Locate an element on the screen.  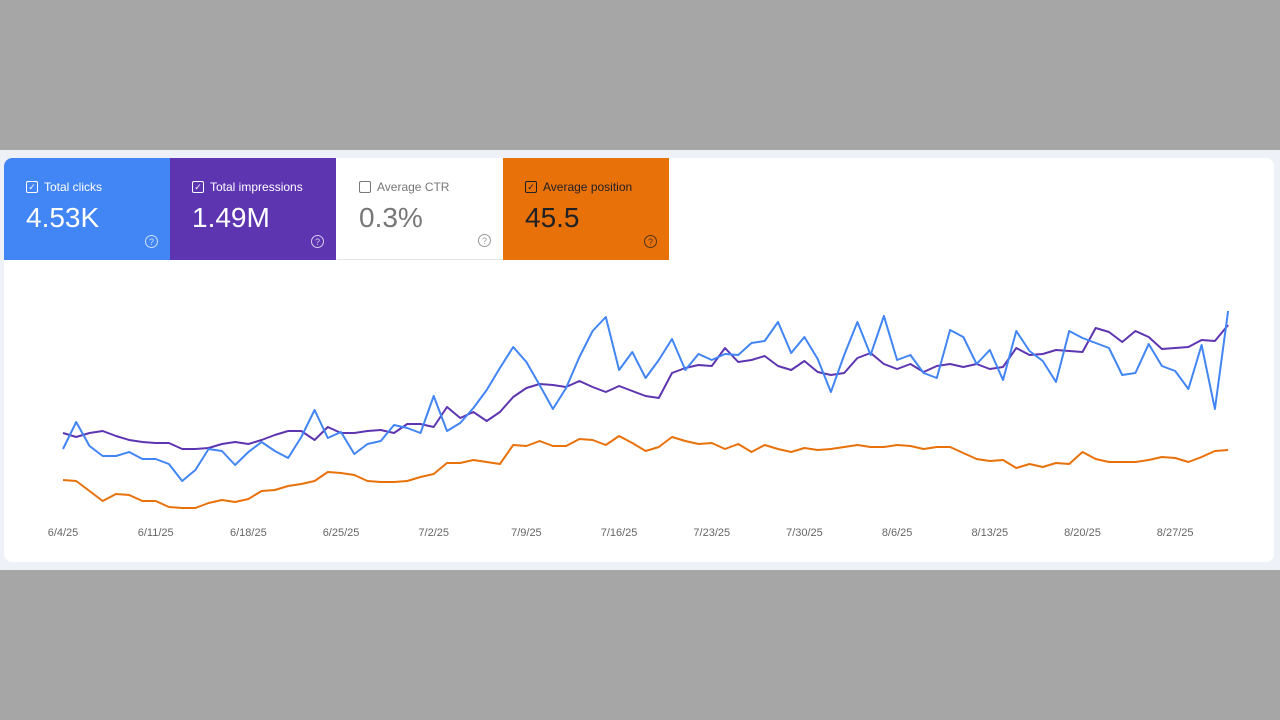
x-tick-label: 7/16/25 is located at coordinates (619, 533).